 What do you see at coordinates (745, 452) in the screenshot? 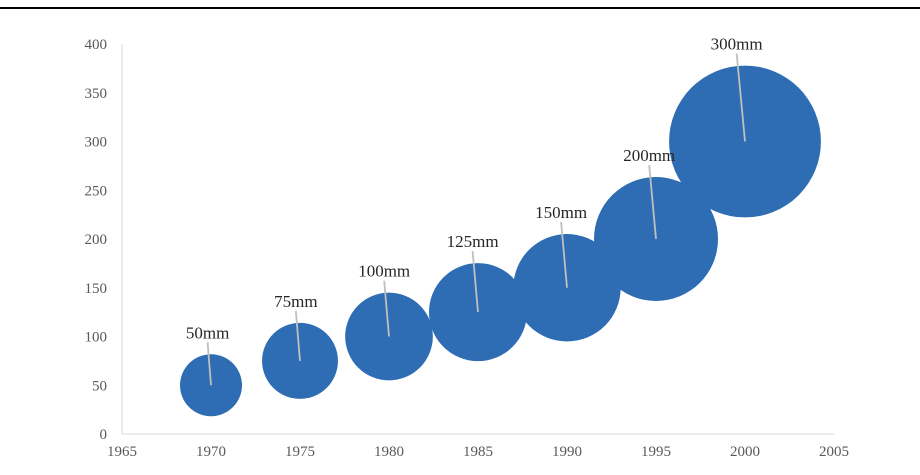
I see `x-tick-label: 2000` at bounding box center [745, 452].